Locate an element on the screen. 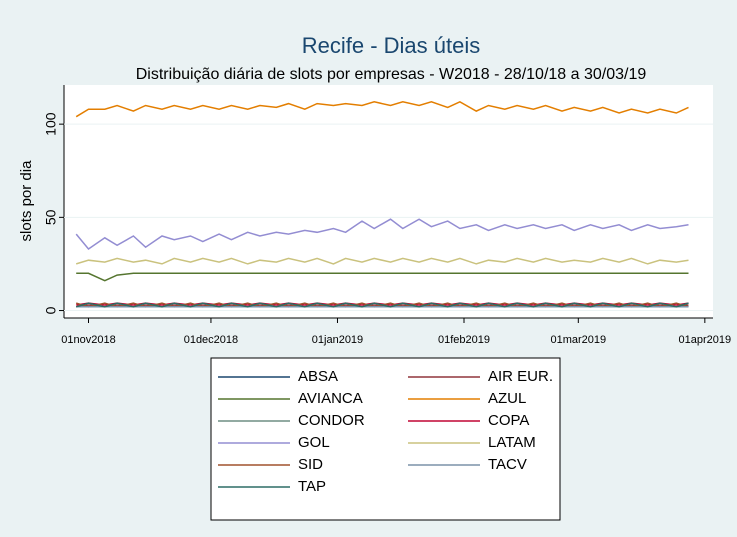 Image resolution: width=737 pixels, height=537 pixels. chart-title: Recife - Dias úteis is located at coordinates (391, 45).